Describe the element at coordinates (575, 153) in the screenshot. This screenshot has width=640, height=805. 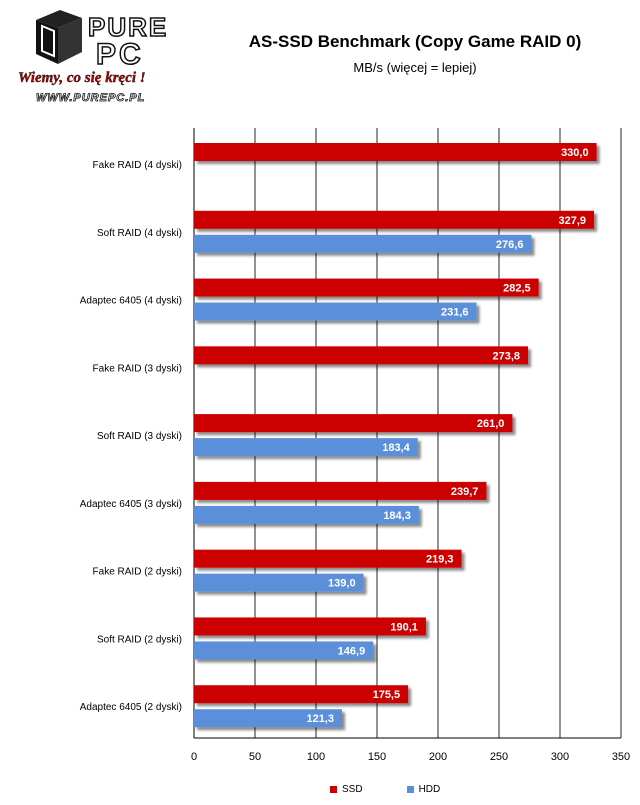
I see `data-label: 330,0` at that location.